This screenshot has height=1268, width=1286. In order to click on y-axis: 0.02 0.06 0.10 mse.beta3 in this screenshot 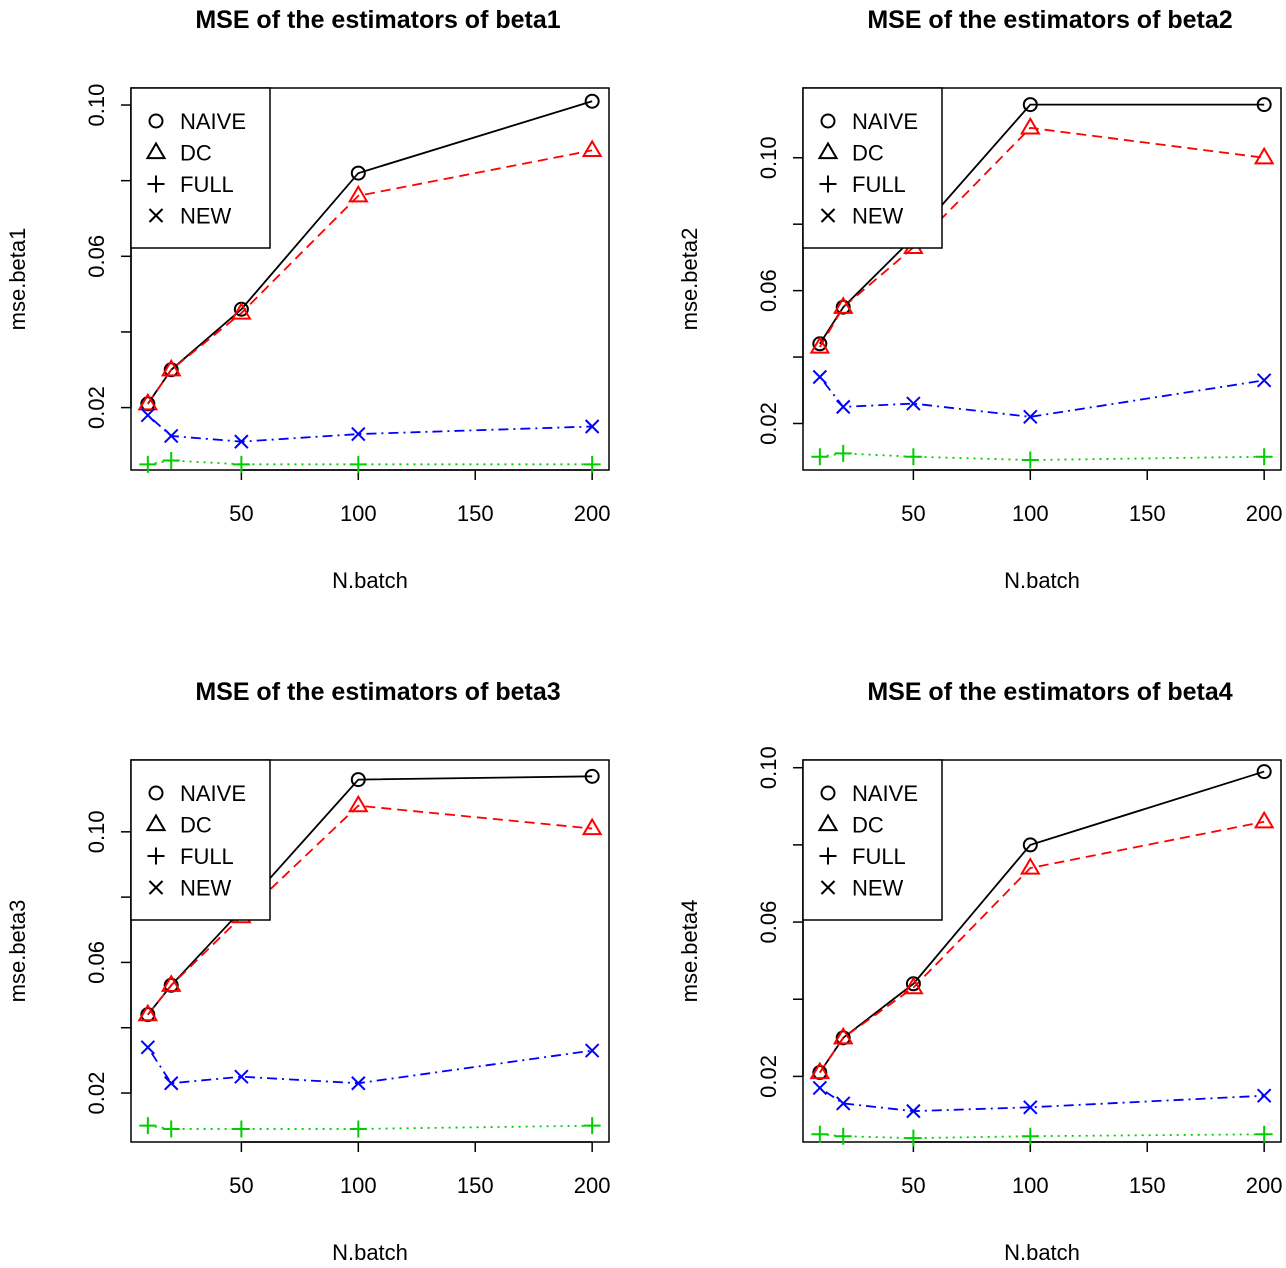, I will do `click(68, 962)`.